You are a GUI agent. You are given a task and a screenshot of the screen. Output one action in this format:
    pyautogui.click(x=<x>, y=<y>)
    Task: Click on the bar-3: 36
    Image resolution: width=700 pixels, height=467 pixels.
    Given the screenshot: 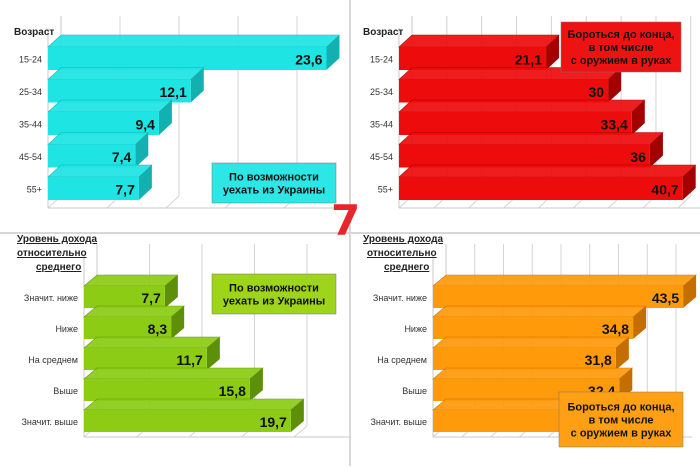 What is the action you would take?
    pyautogui.click(x=531, y=150)
    